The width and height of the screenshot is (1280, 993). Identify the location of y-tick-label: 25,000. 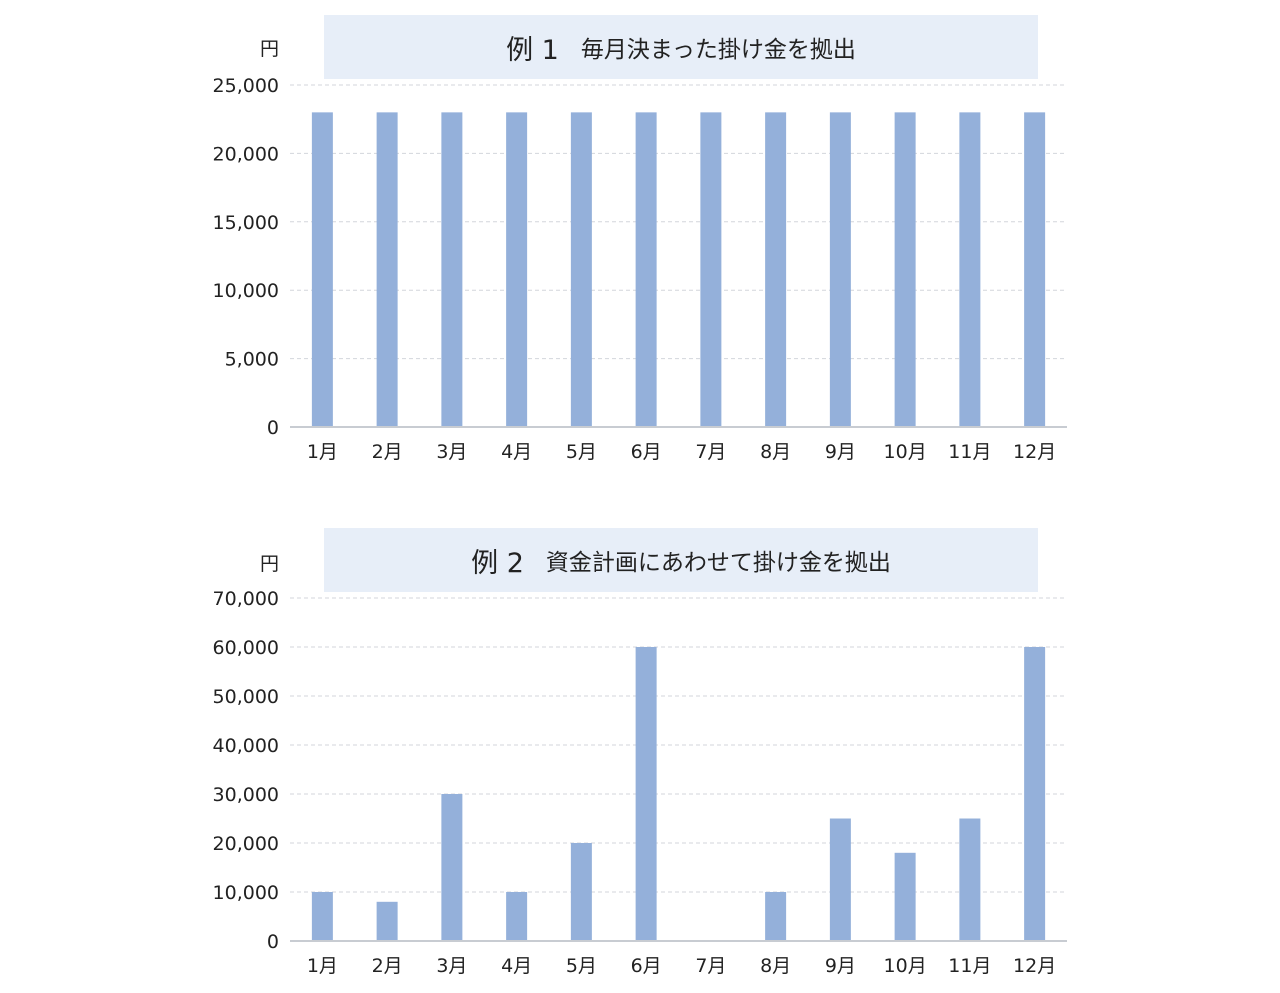
(246, 86).